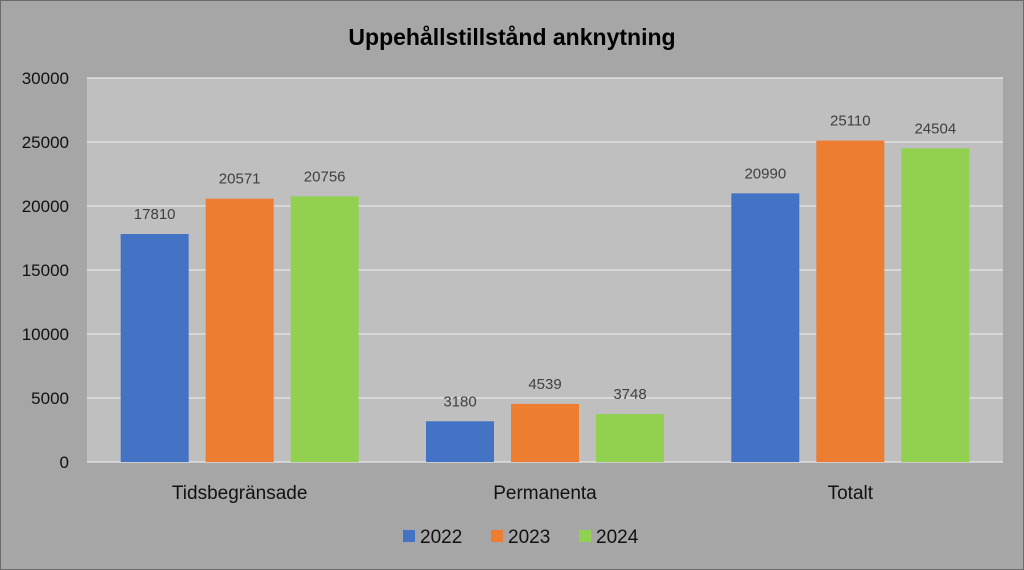  I want to click on y-tick-label: 20000, so click(45, 206).